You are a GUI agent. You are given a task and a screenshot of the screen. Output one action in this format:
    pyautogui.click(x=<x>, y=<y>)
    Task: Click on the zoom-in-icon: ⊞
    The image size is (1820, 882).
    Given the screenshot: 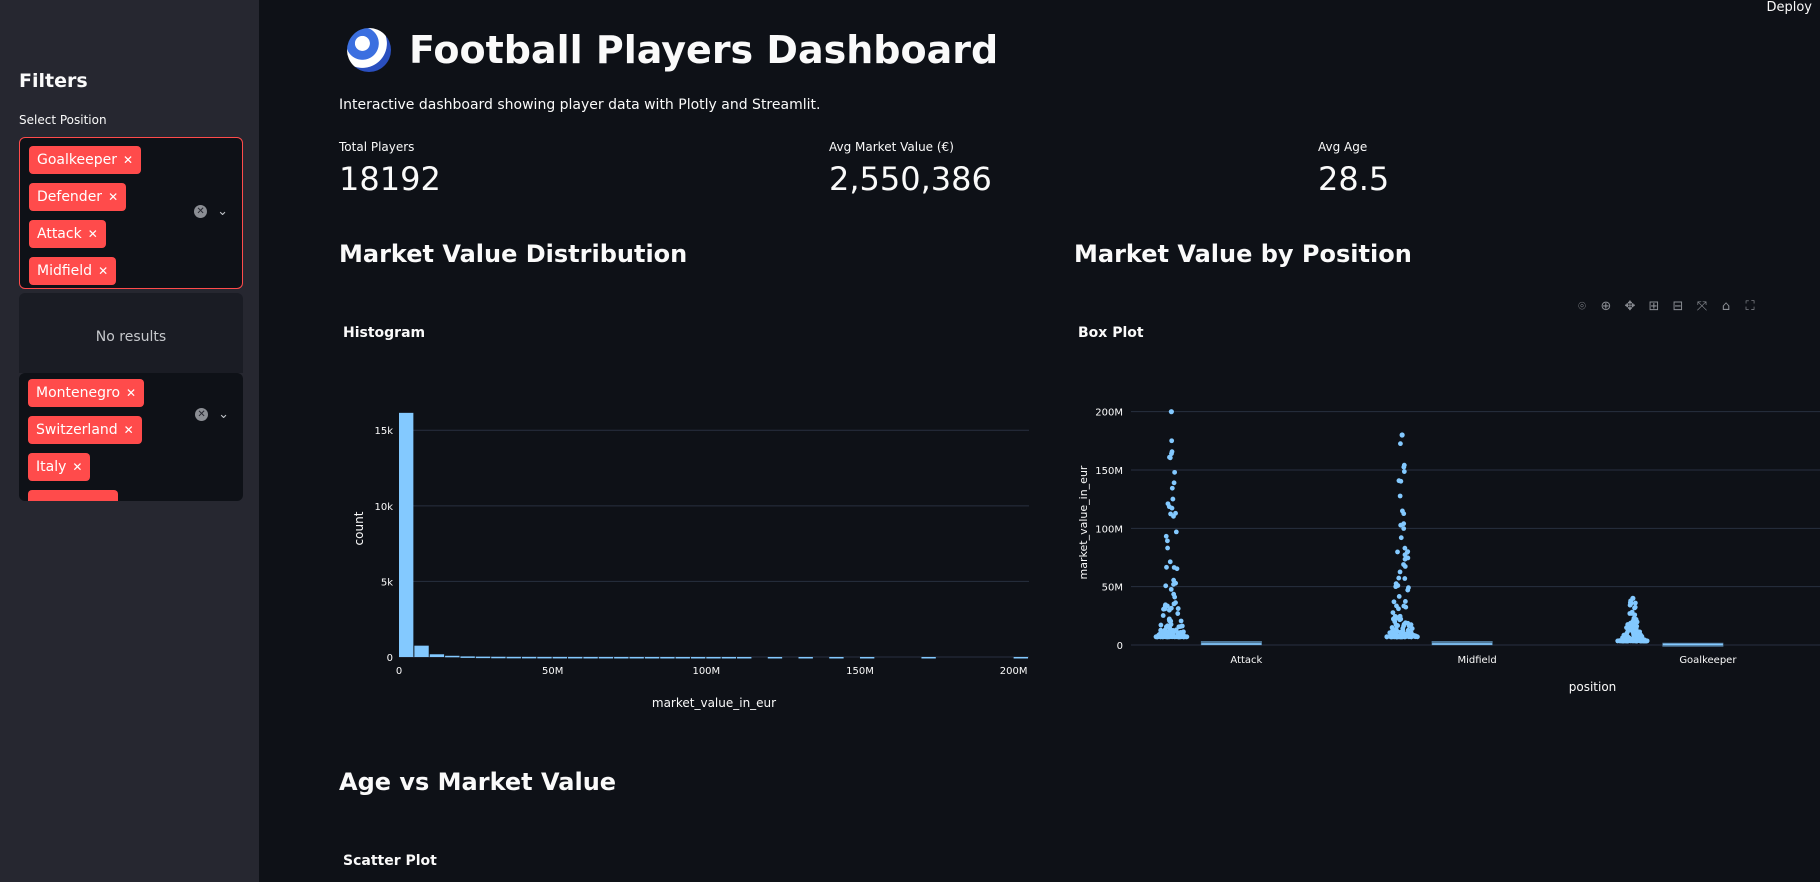 What is the action you would take?
    pyautogui.click(x=1654, y=306)
    